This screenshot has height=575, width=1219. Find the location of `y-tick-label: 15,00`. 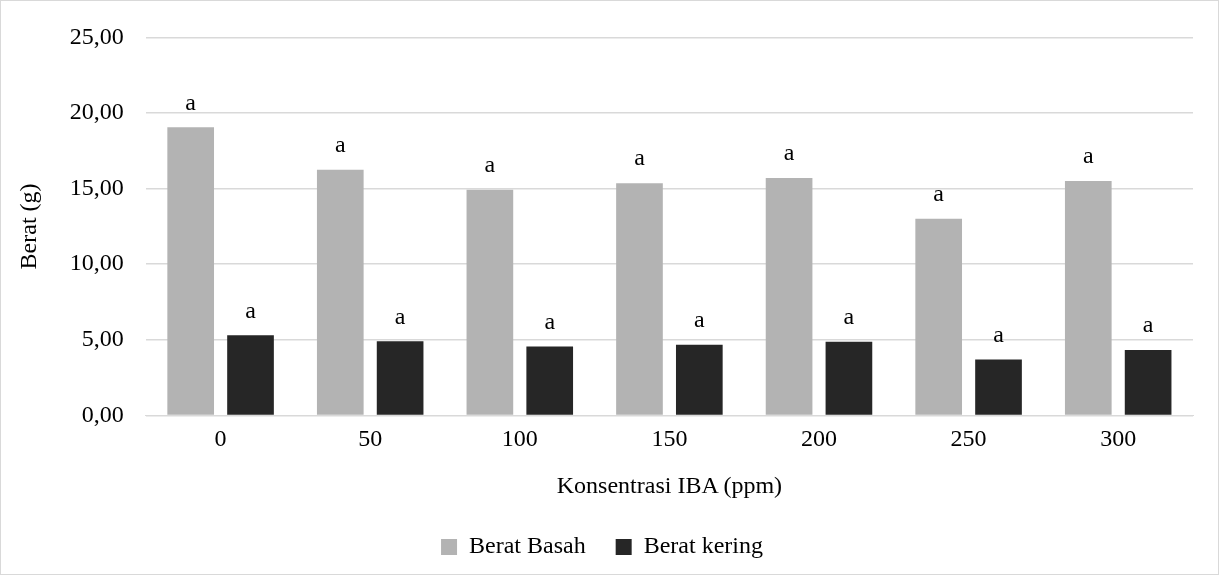

y-tick-label: 15,00 is located at coordinates (96, 186).